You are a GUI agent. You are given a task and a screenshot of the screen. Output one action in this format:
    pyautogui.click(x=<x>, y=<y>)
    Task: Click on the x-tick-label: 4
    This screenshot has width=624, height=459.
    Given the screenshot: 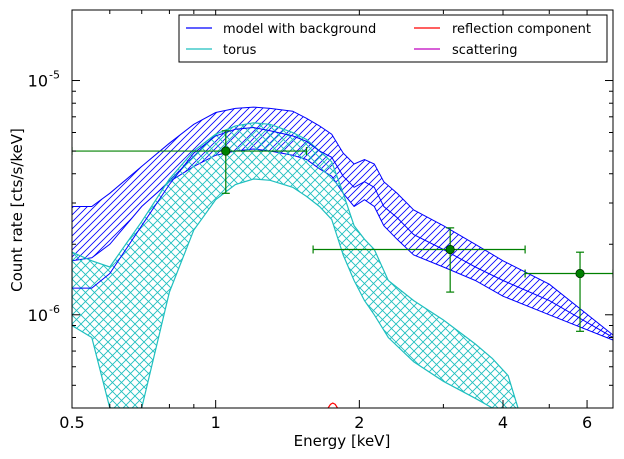 What is the action you would take?
    pyautogui.click(x=503, y=422)
    